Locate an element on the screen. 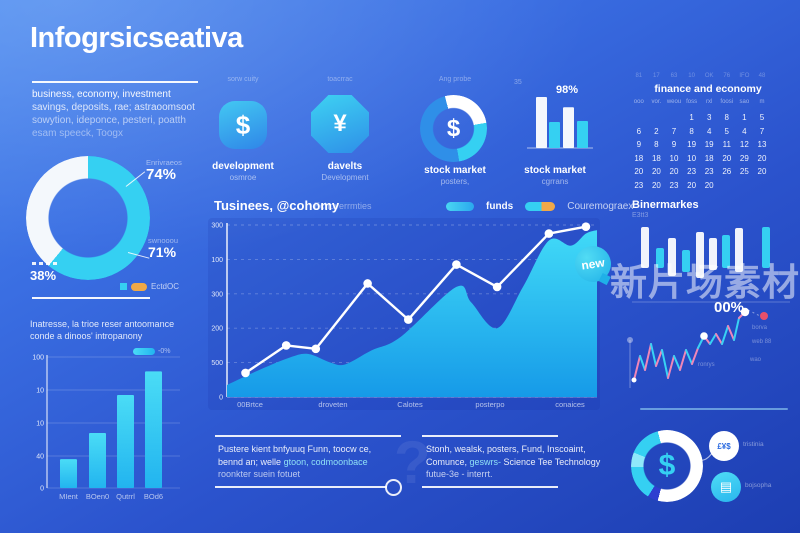  calendar-cell: 13 is located at coordinates (762, 145).